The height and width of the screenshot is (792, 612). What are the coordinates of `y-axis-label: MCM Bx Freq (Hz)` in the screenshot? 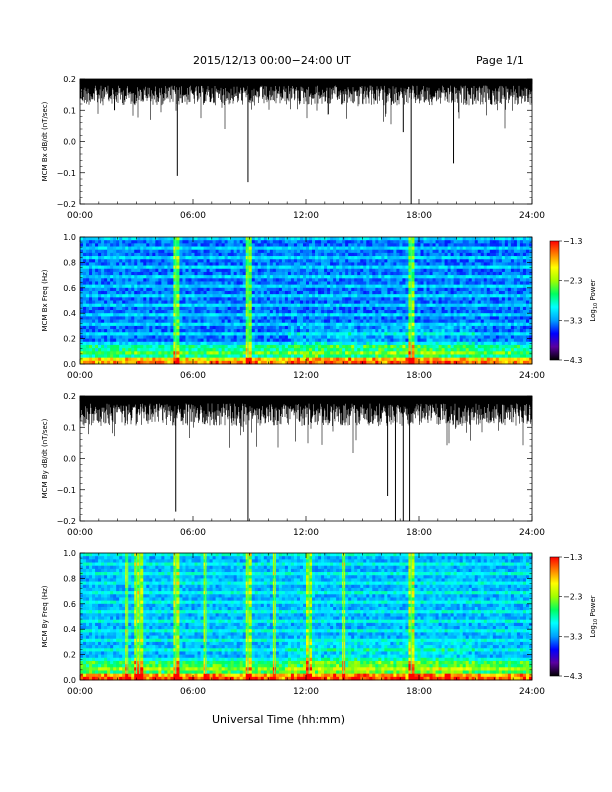 It's located at (45, 300).